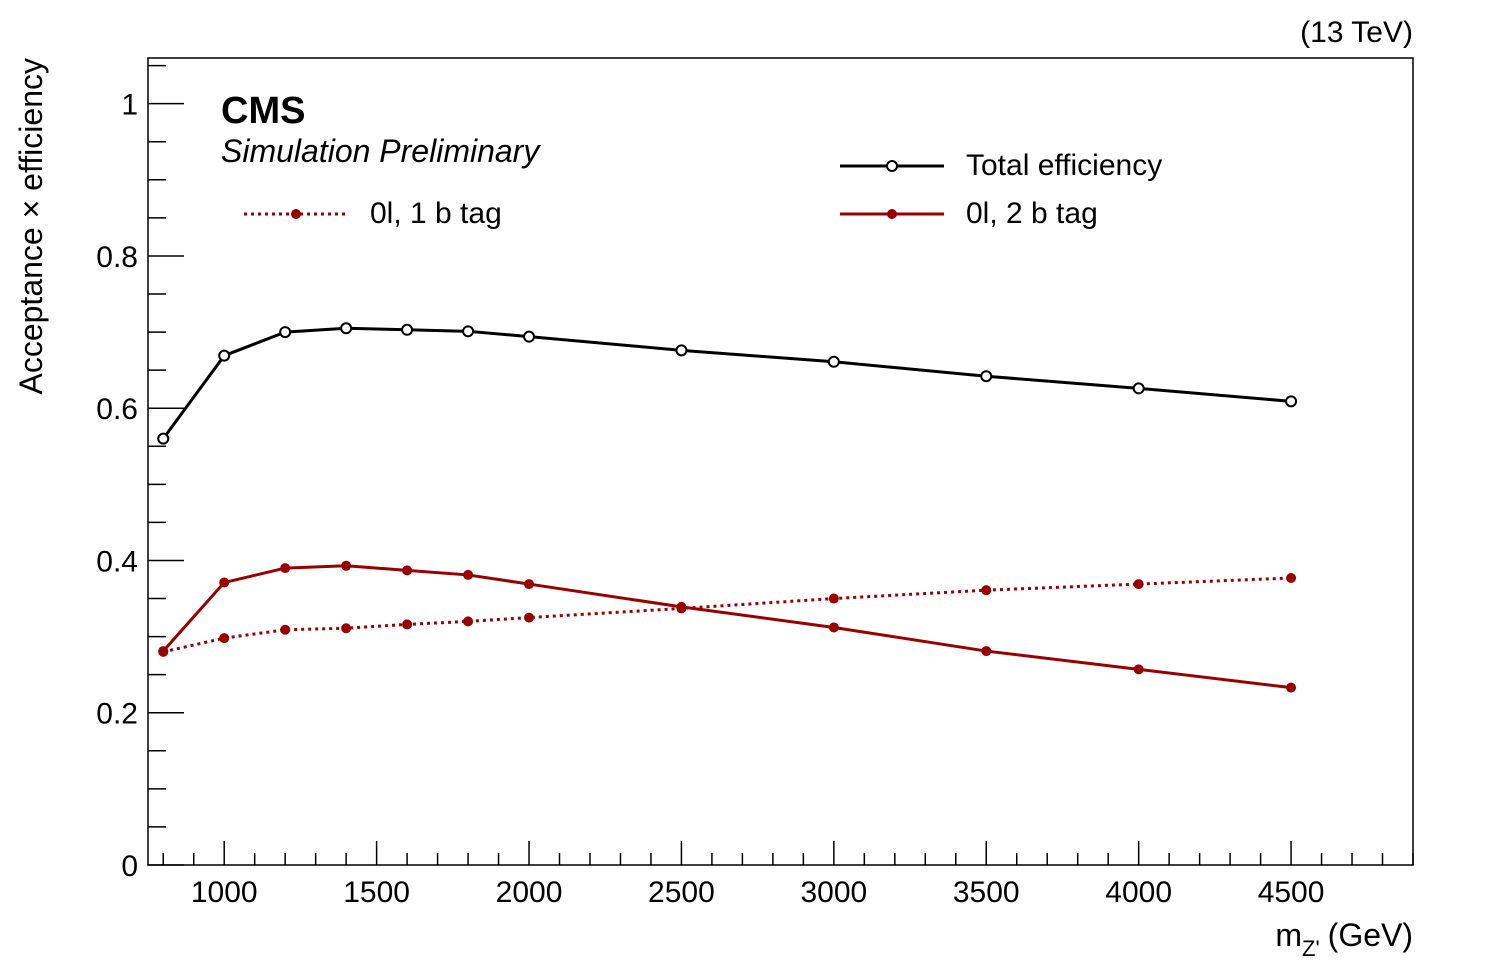 This screenshot has width=1488, height=963. I want to click on x-axis-label-main: m, so click(1288, 935).